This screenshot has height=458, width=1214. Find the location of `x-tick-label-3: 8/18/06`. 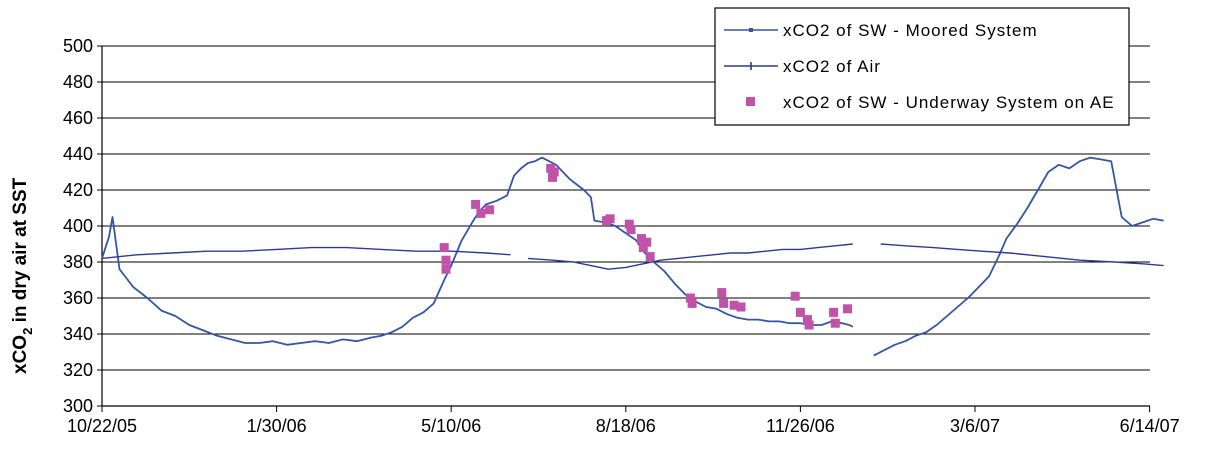

x-tick-label-3: 8/18/06 is located at coordinates (626, 426).